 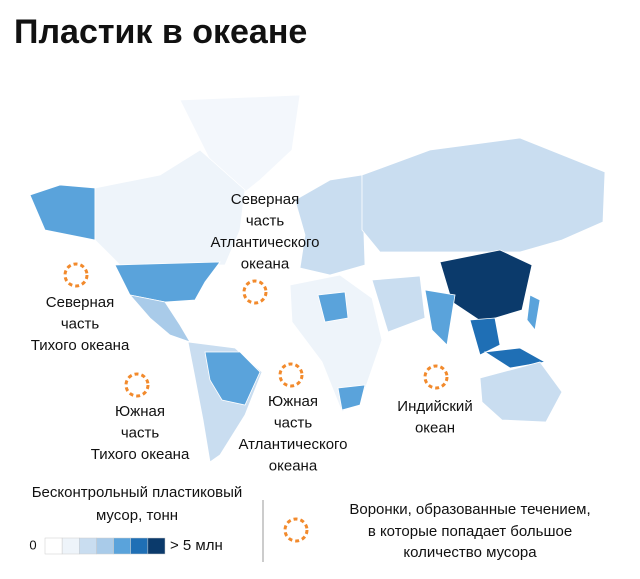 I want to click on europe, so click(x=330, y=225).